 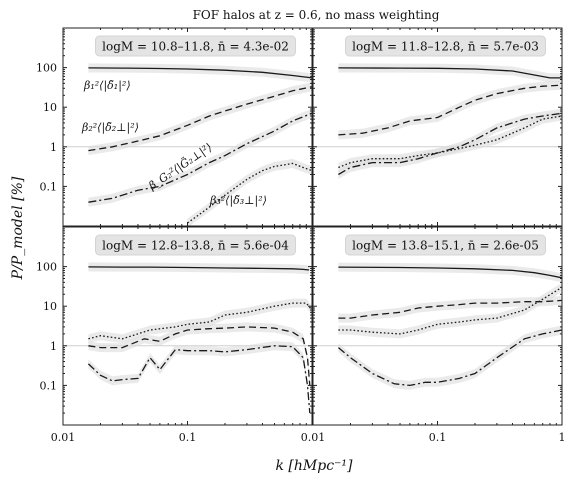 What do you see at coordinates (107, 86) in the screenshot?
I see `series-label: β₁²⟨|δ̃₁|²⟩` at bounding box center [107, 86].